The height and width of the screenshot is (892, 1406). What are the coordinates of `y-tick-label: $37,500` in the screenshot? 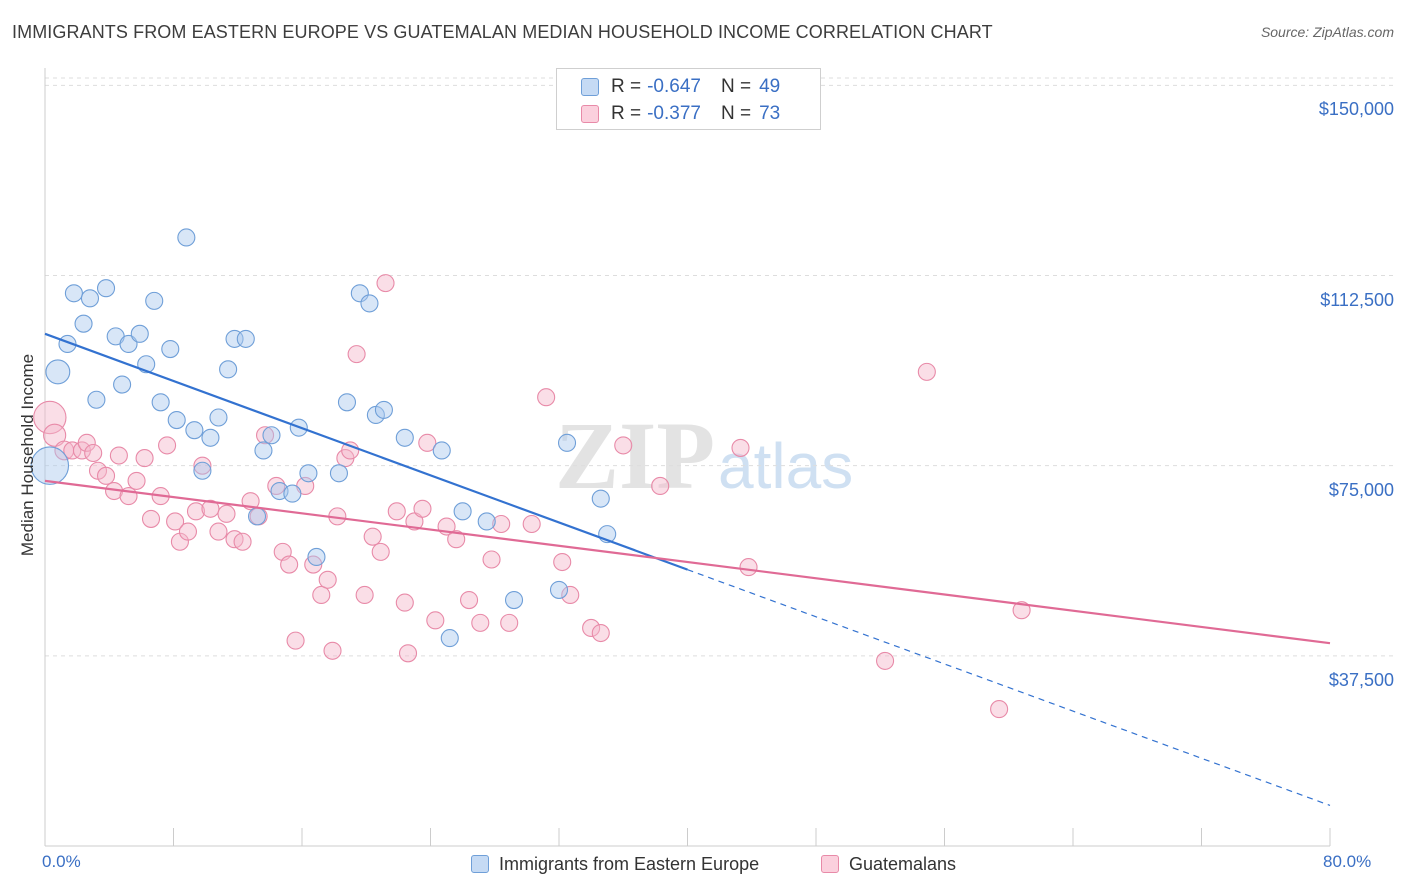 It's located at (1361, 679).